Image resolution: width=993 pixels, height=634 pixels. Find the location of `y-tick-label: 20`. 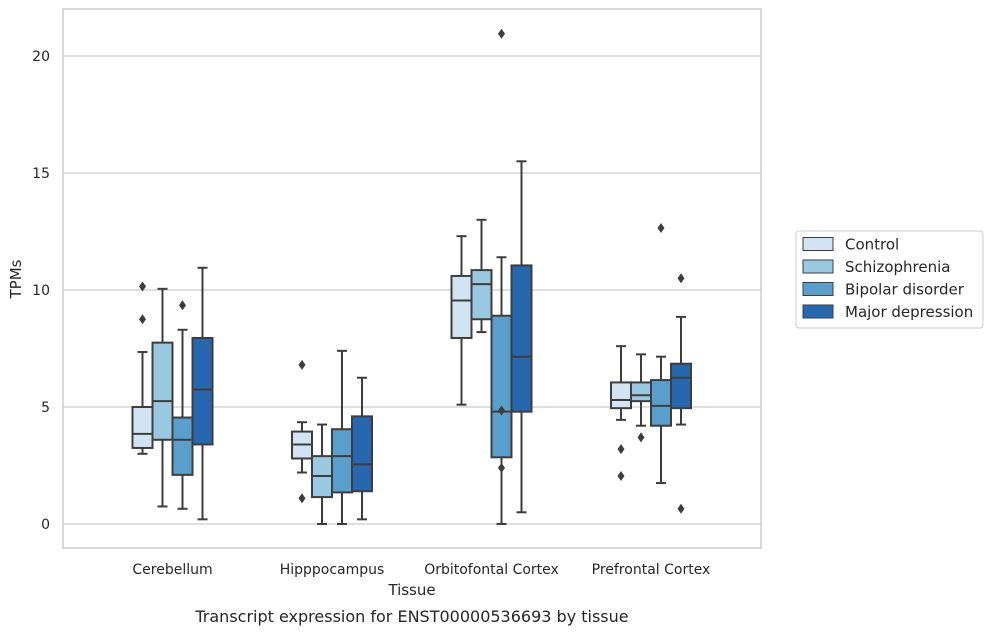

y-tick-label: 20 is located at coordinates (41, 57).